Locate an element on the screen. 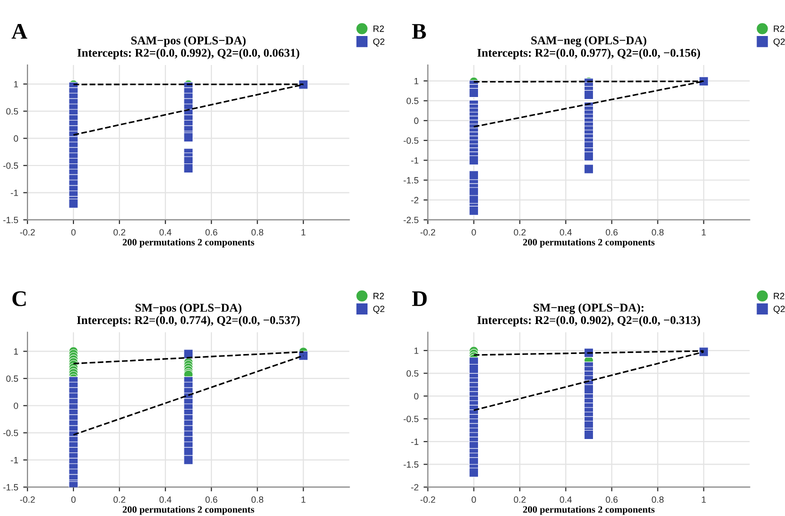 Image resolution: width=785 pixels, height=516 pixels. chart-subtitle: Intercepts: R2=(0.0, 0.992), Q2=(0.0, 0.0631) is located at coordinates (188, 54).